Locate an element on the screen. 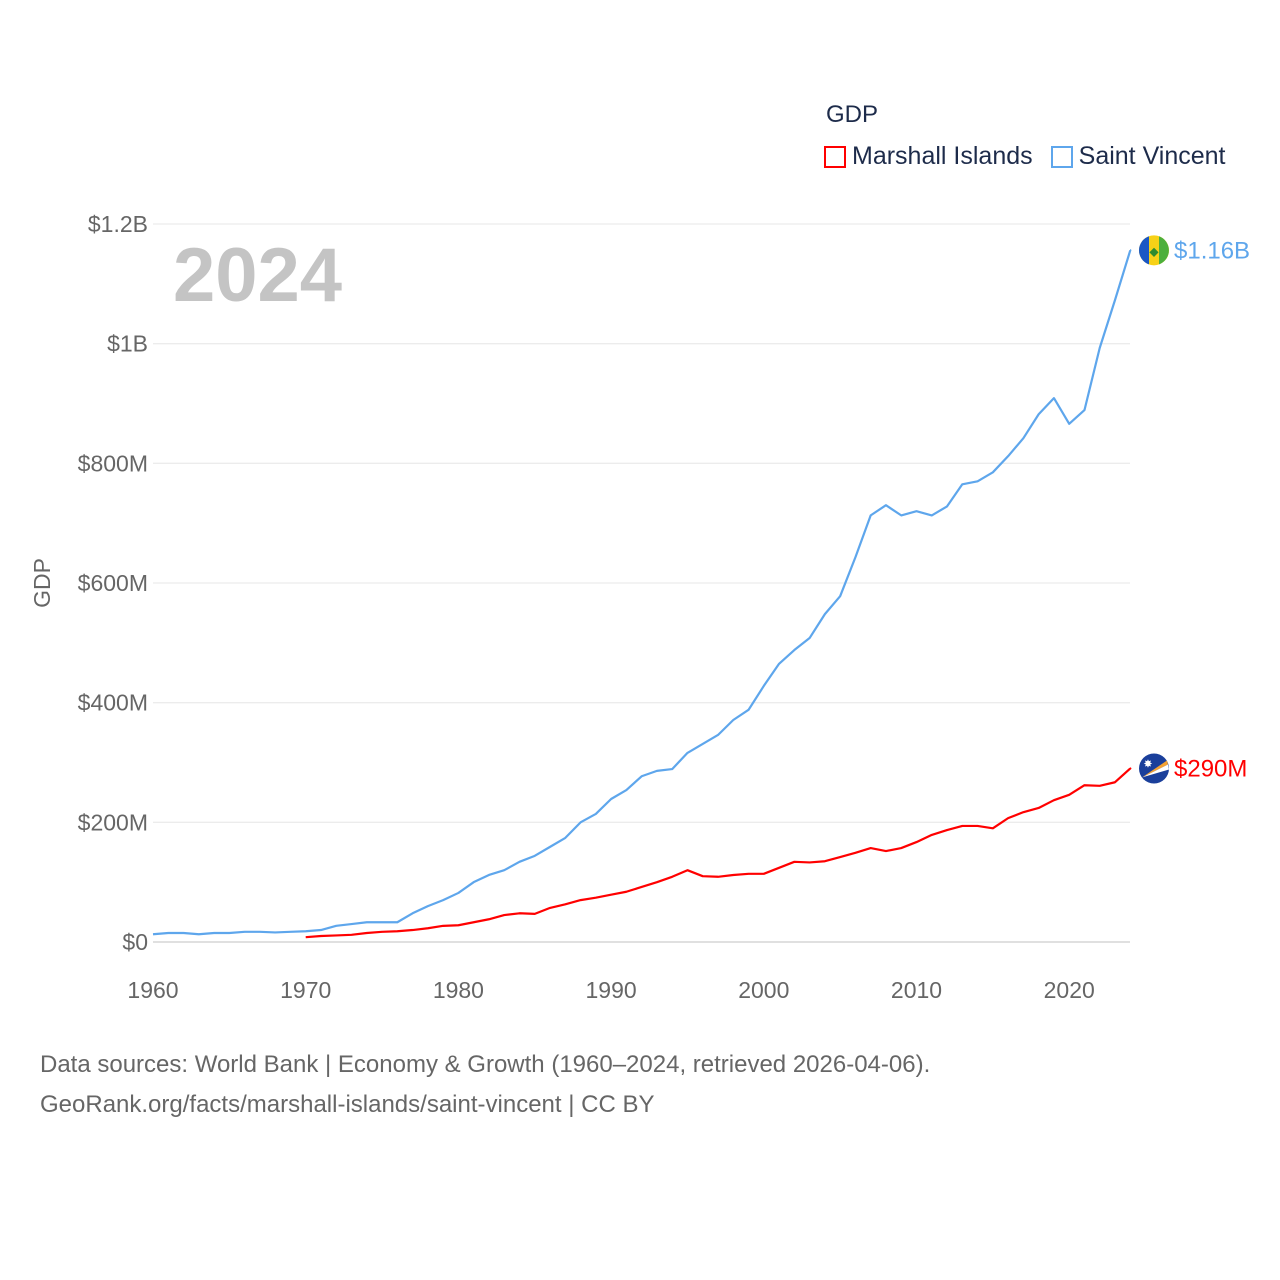  legend-item-saint-vincent: Saint Vincent is located at coordinates (1138, 156).